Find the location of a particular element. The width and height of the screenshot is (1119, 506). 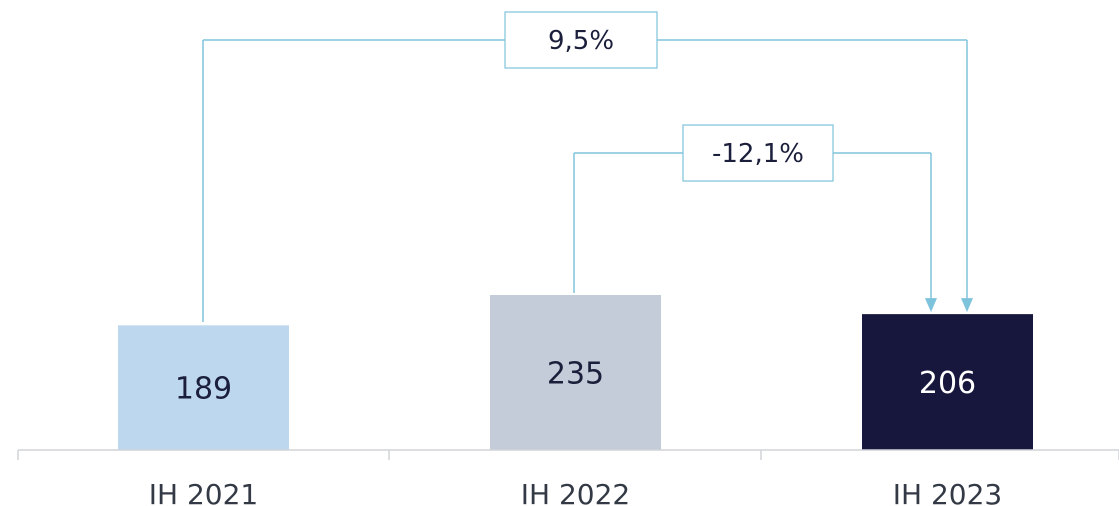

data-label: 189 is located at coordinates (203, 389).